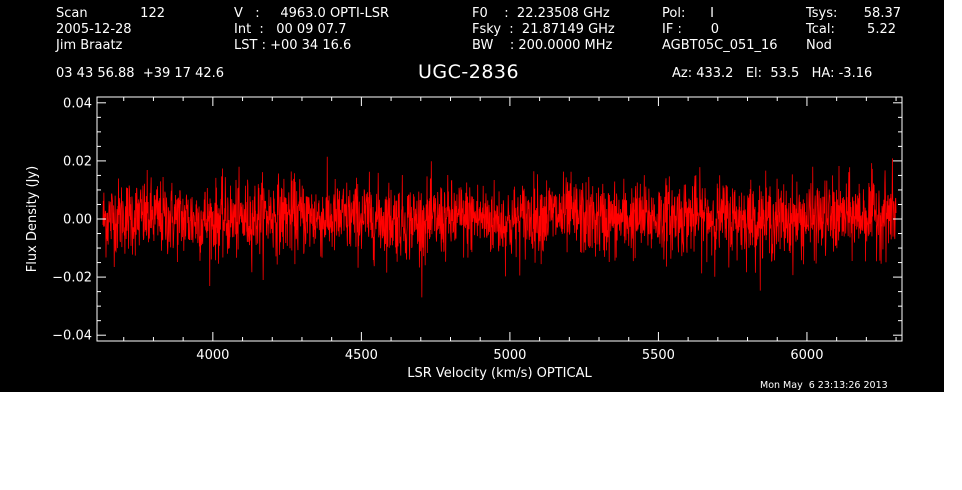  What do you see at coordinates (806, 355) in the screenshot?
I see `x-tick-label: 6000` at bounding box center [806, 355].